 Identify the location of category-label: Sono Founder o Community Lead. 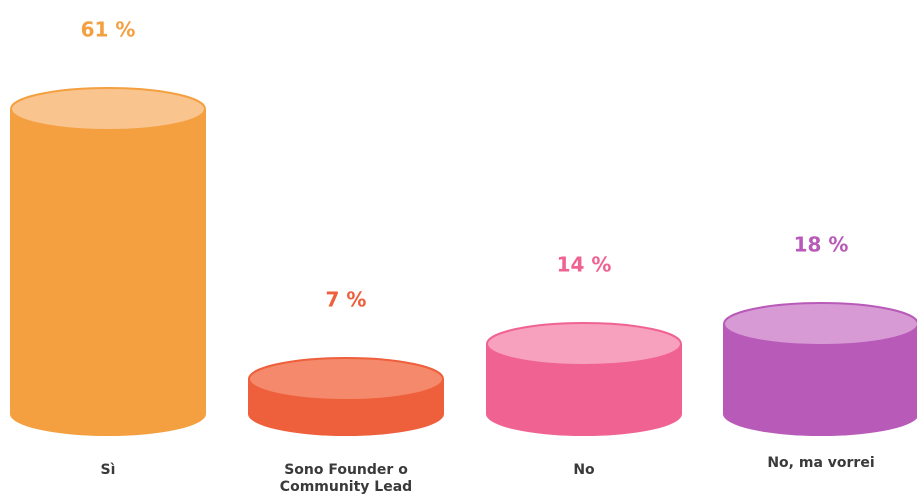
(346, 478).